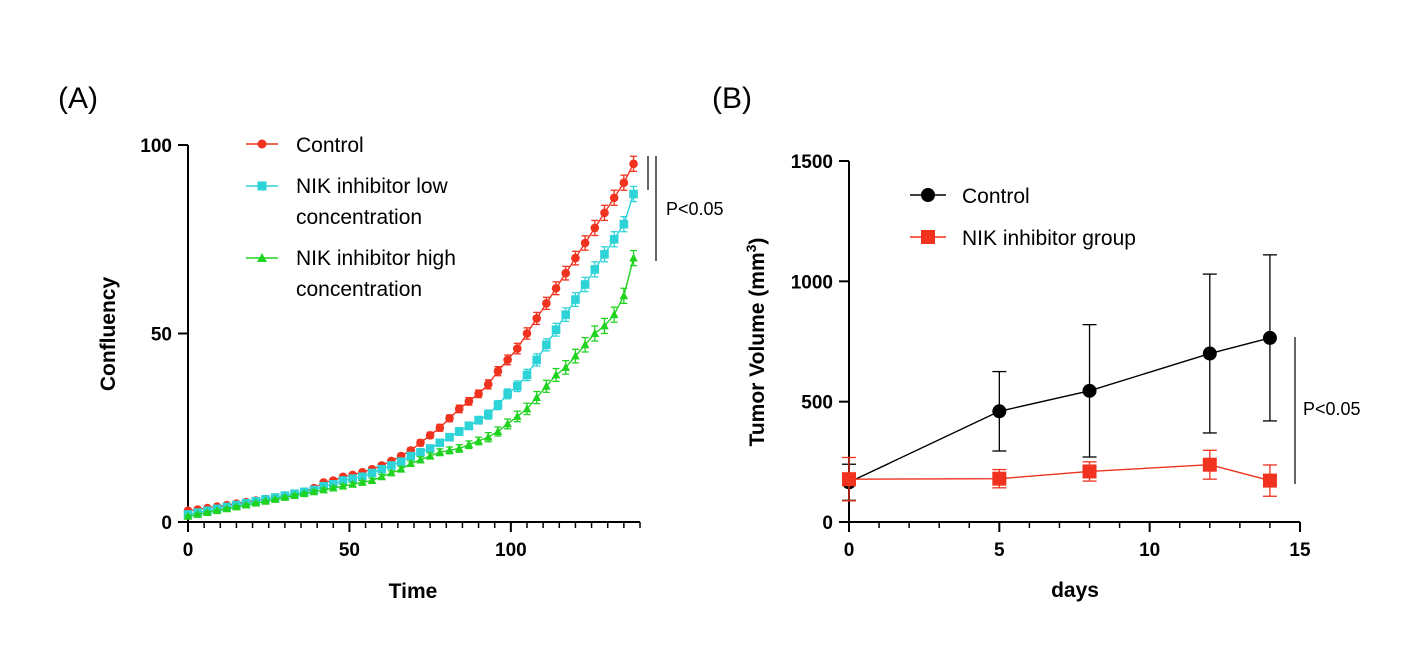 This screenshot has width=1416, height=672. Describe the element at coordinates (1023, 217) in the screenshot. I see `panel-b-legend: Control NIK inhibitor group` at that location.